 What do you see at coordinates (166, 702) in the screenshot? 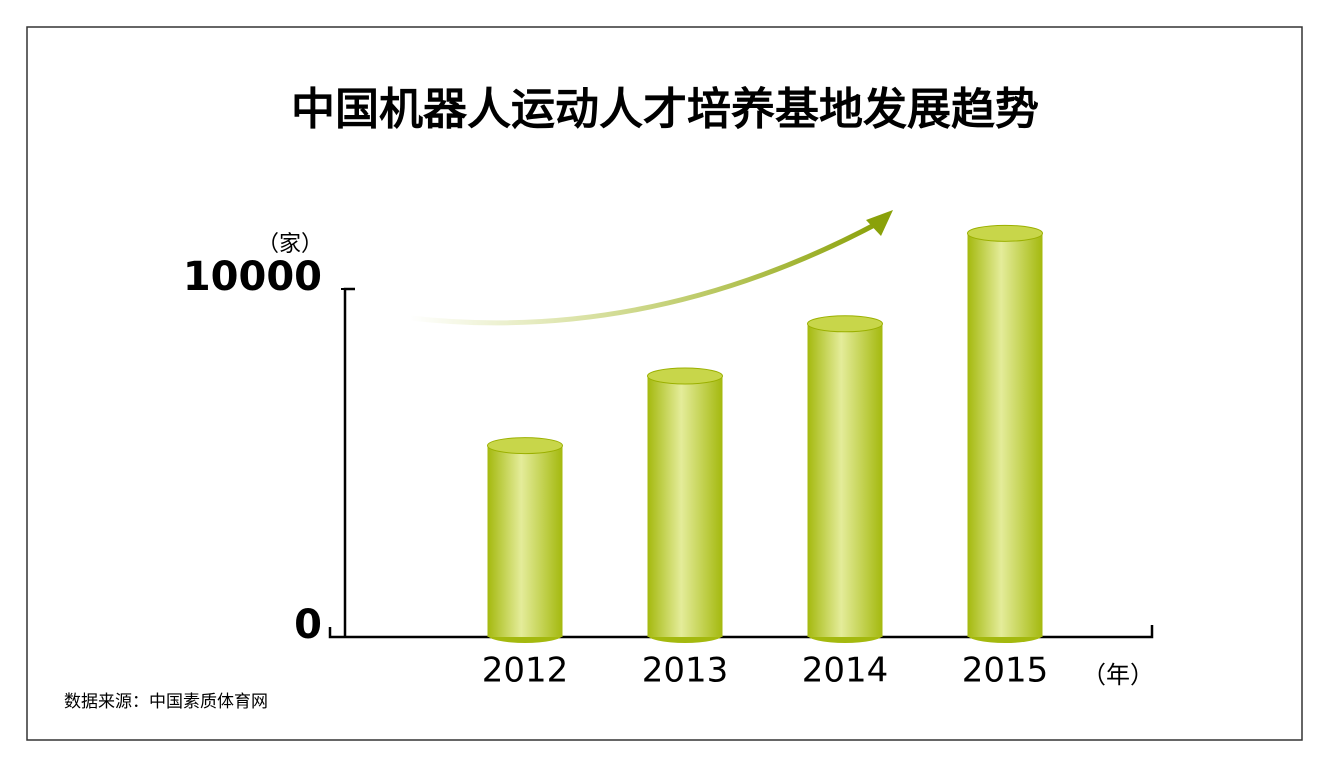
I see `source: 数据来源：中国素质体育网` at bounding box center [166, 702].